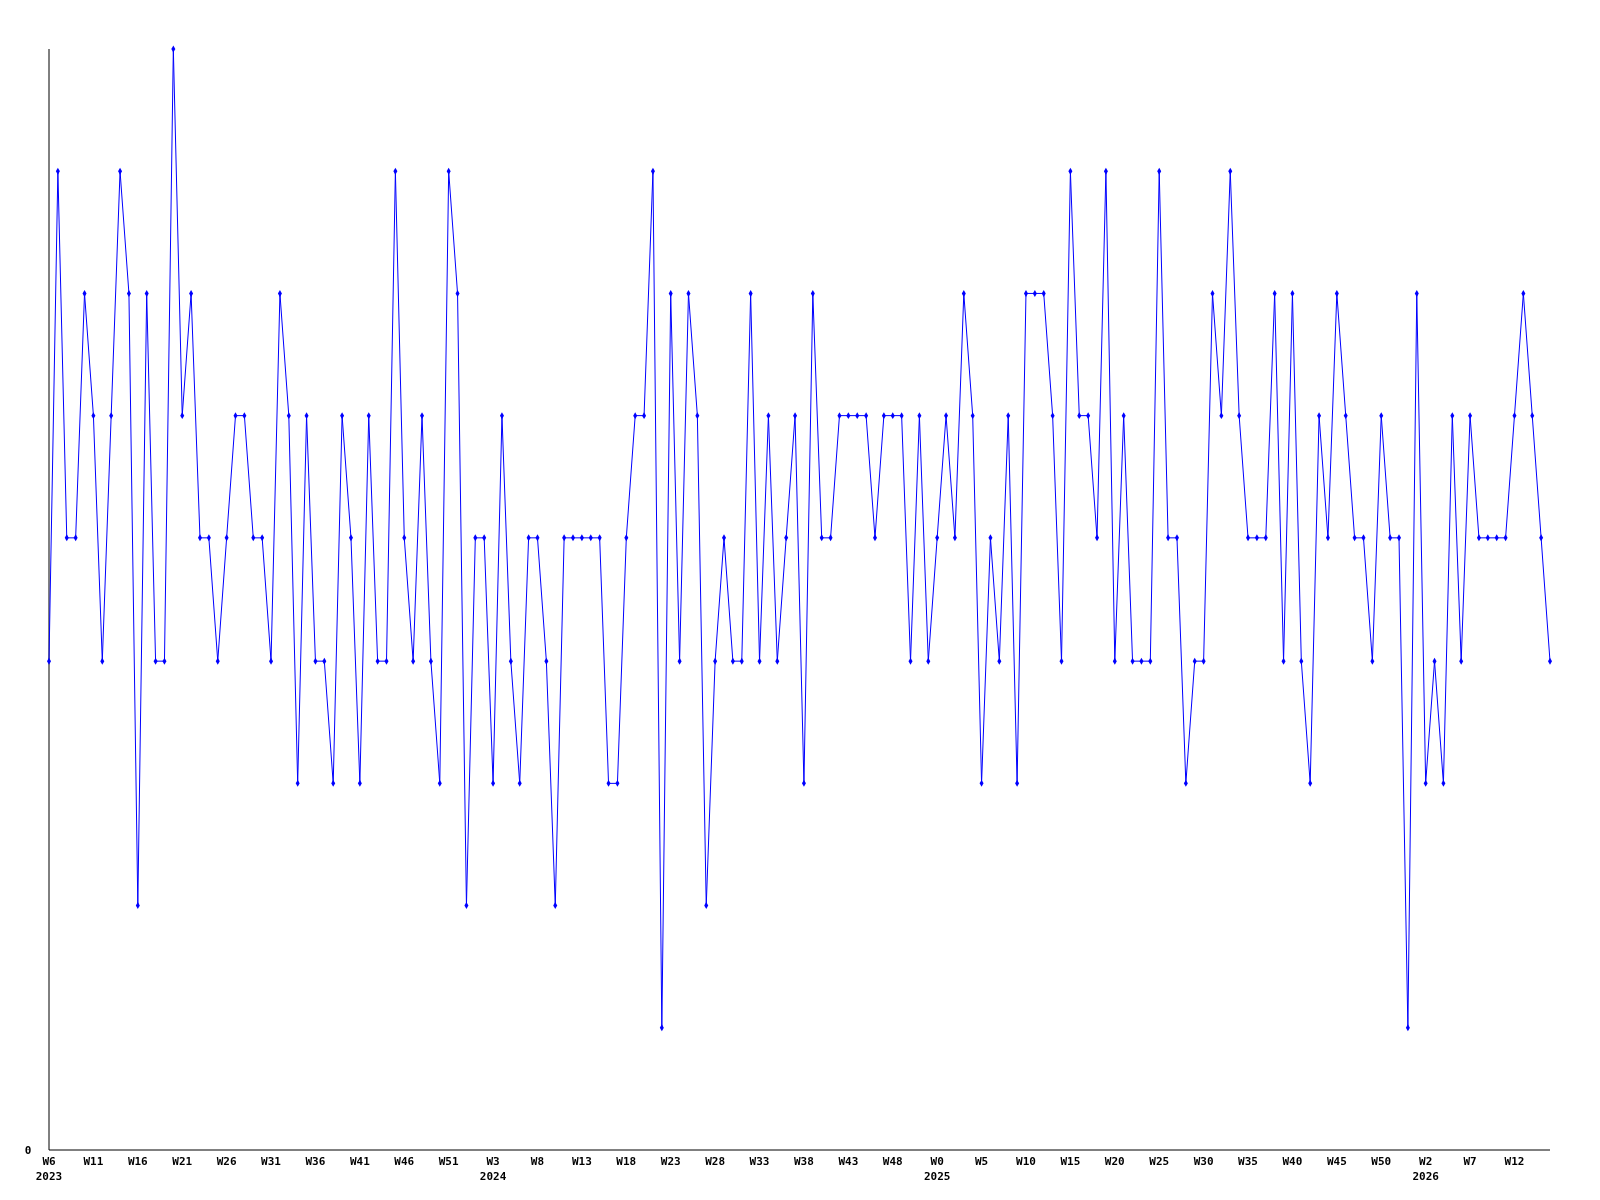 This screenshot has height=1200, width=1600. What do you see at coordinates (848, 1161) in the screenshot?
I see `x-tick-label: W43` at bounding box center [848, 1161].